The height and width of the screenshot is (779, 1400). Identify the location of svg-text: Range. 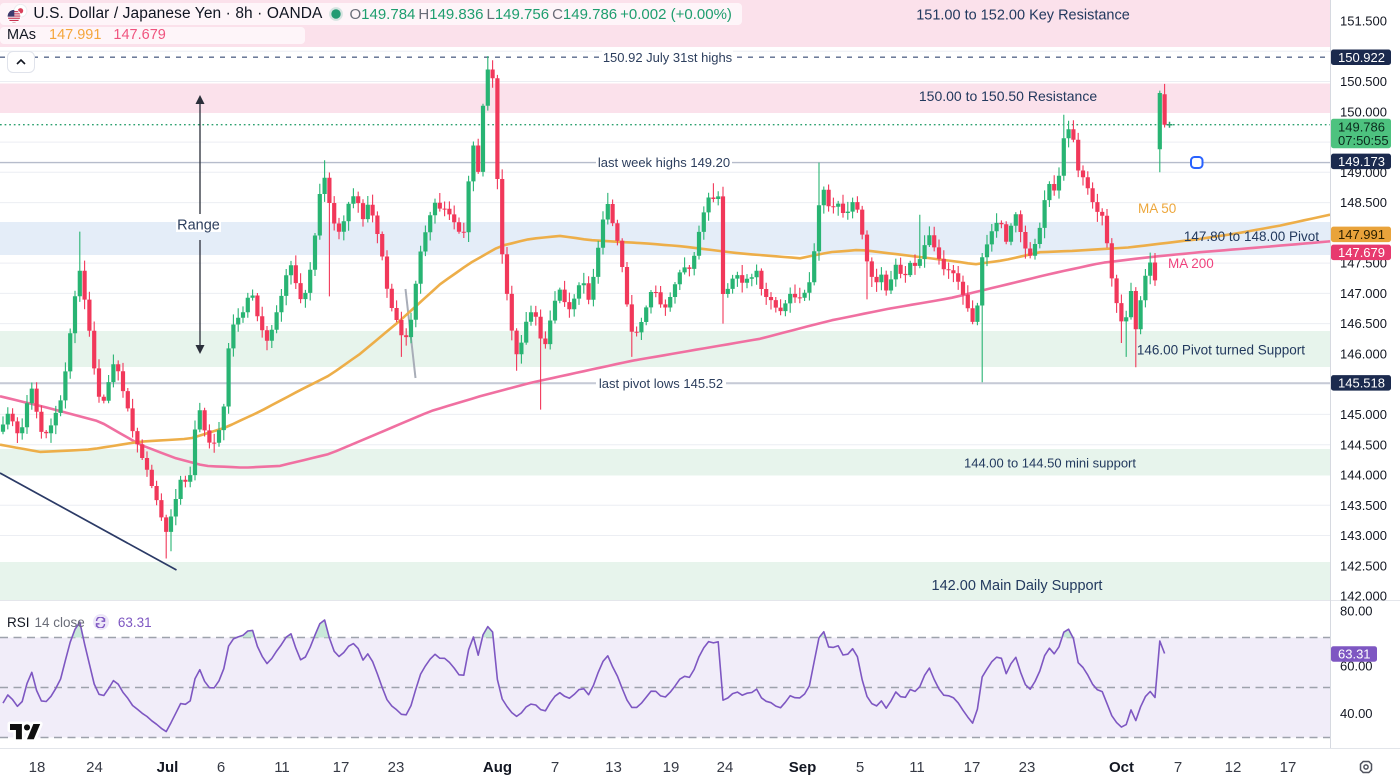
(198, 226).